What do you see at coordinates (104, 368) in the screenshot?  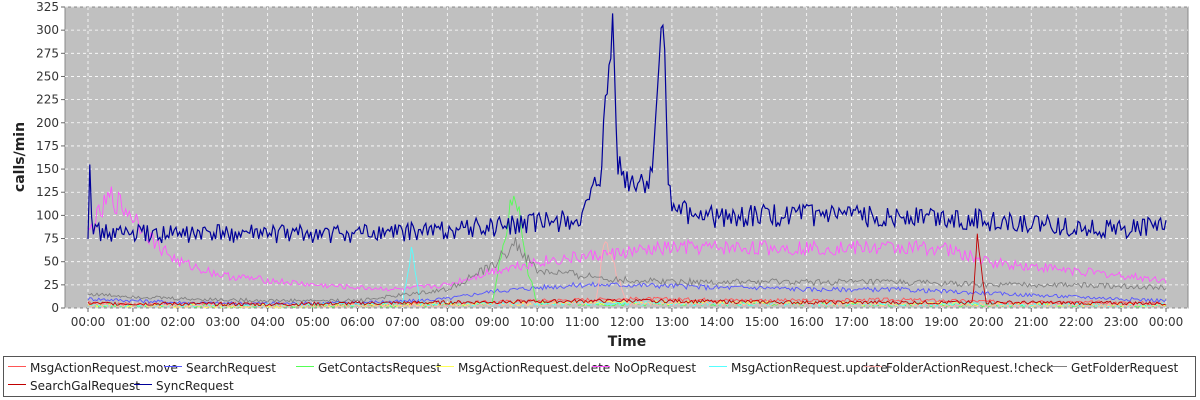 I see `legend-label: MsgActionRequest.move` at bounding box center [104, 368].